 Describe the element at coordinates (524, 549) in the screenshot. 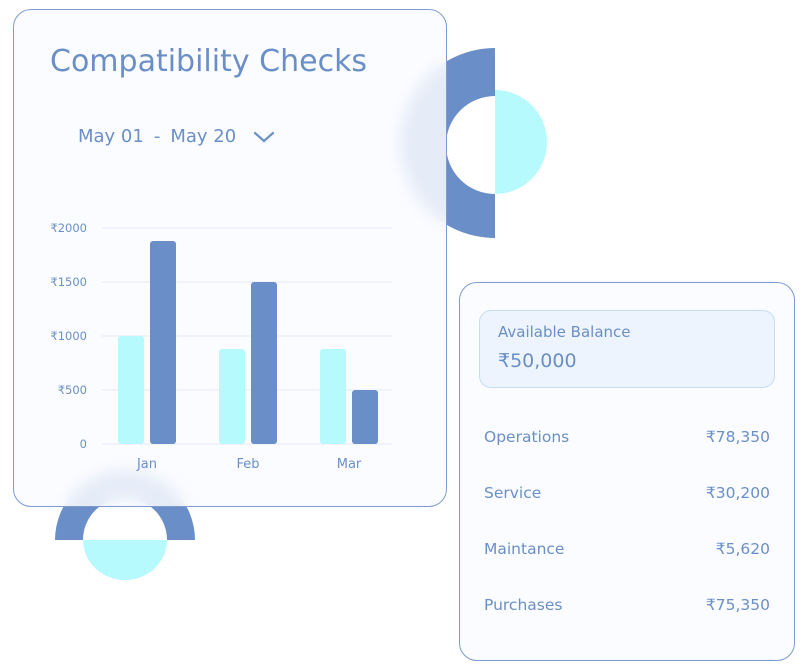

I see `row-label: Maintance` at that location.